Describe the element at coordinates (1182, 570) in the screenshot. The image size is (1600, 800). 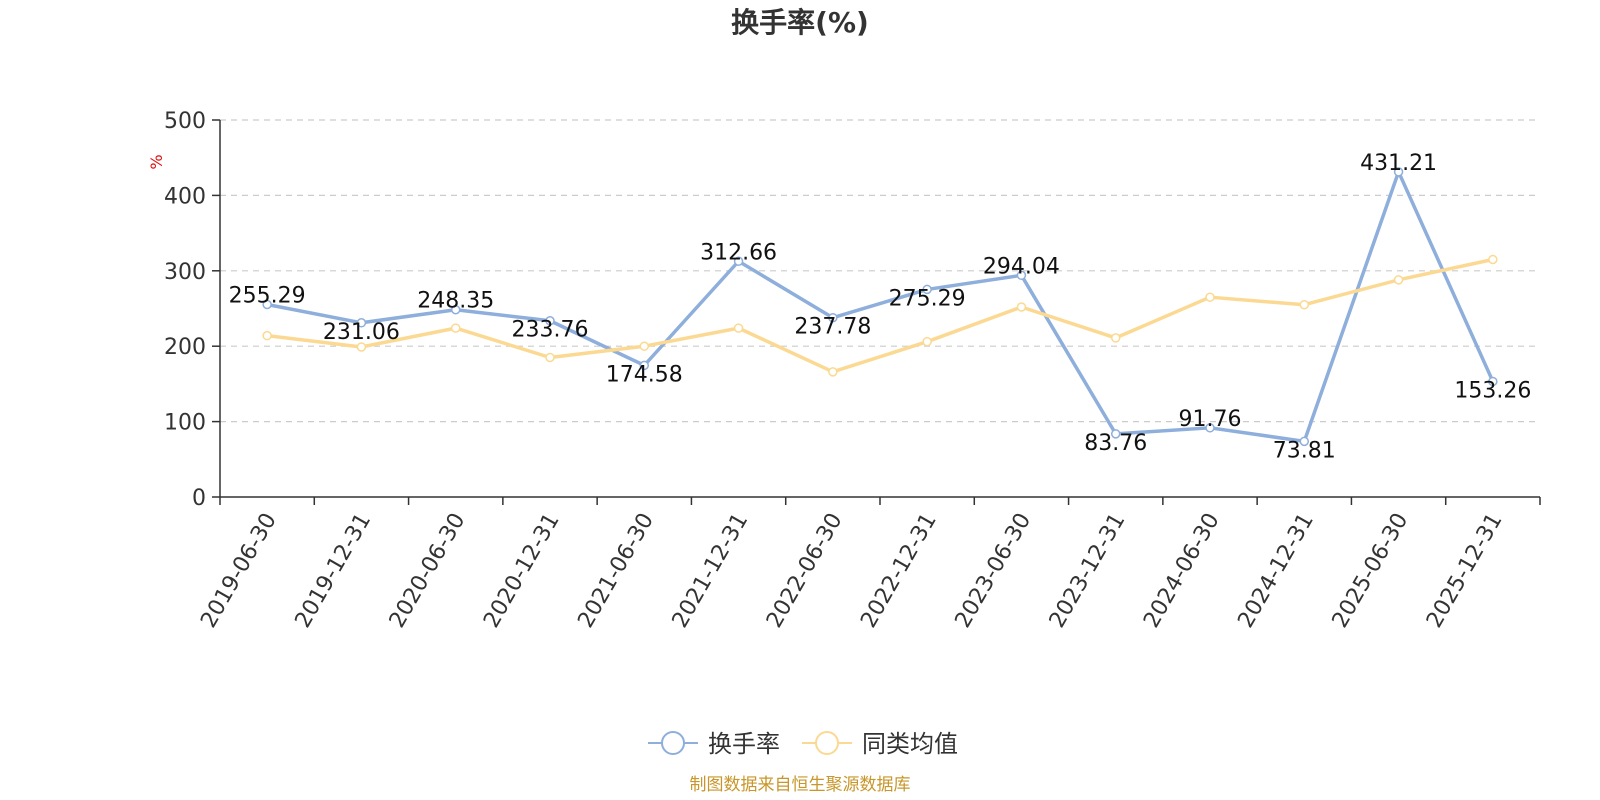
I see `x-tick-label: 2024-06-30` at that location.